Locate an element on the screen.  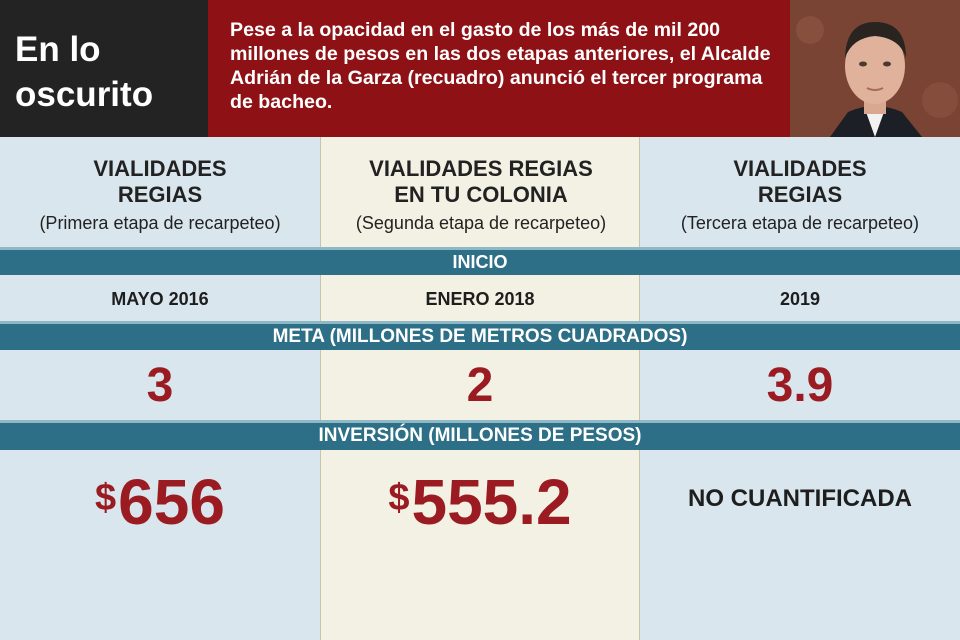
column-subtitle: (Tercera etapa de recarpeteo) is located at coordinates (800, 223).